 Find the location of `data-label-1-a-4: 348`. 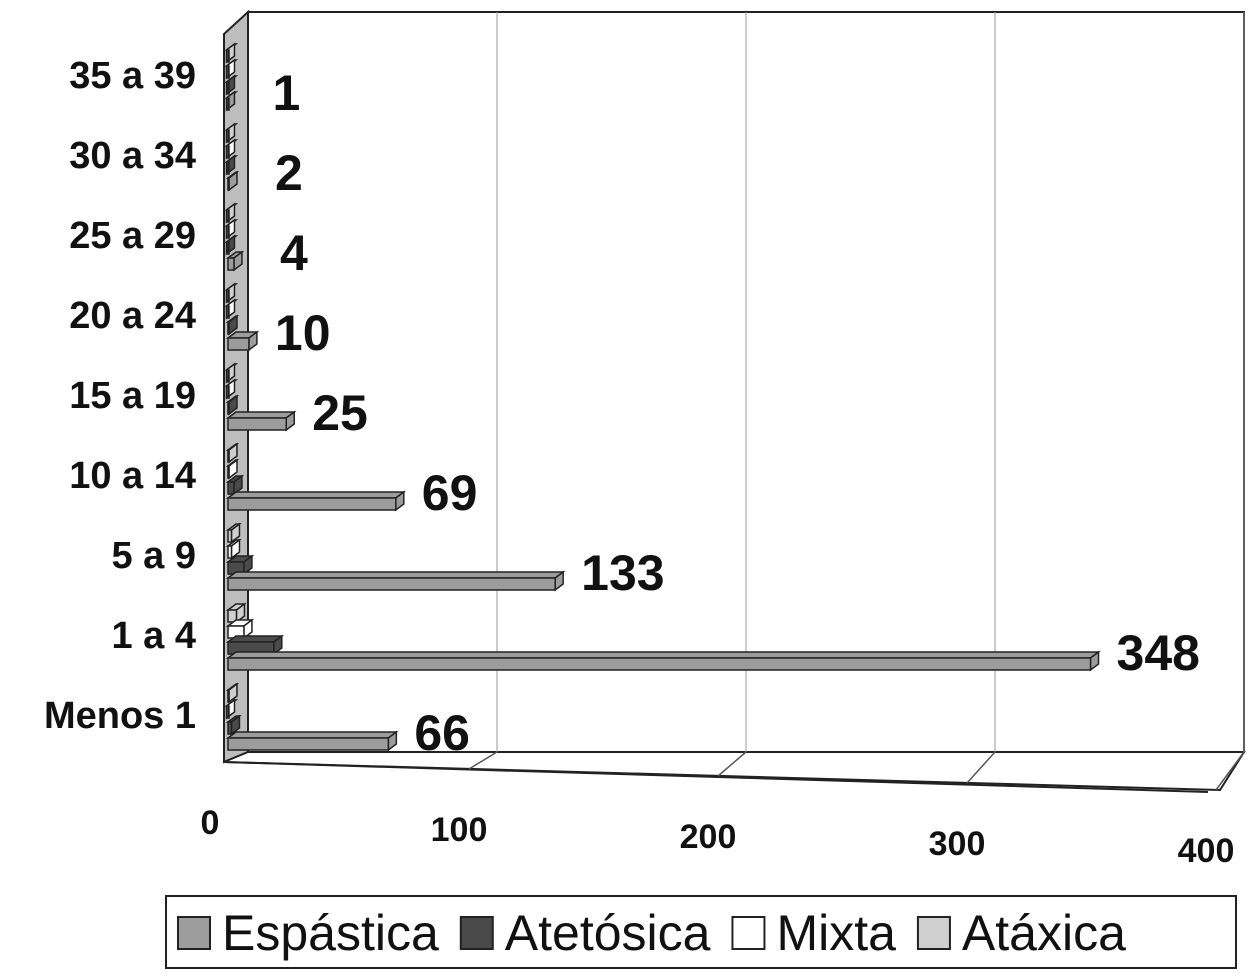

data-label-1-a-4: 348 is located at coordinates (1158, 653).